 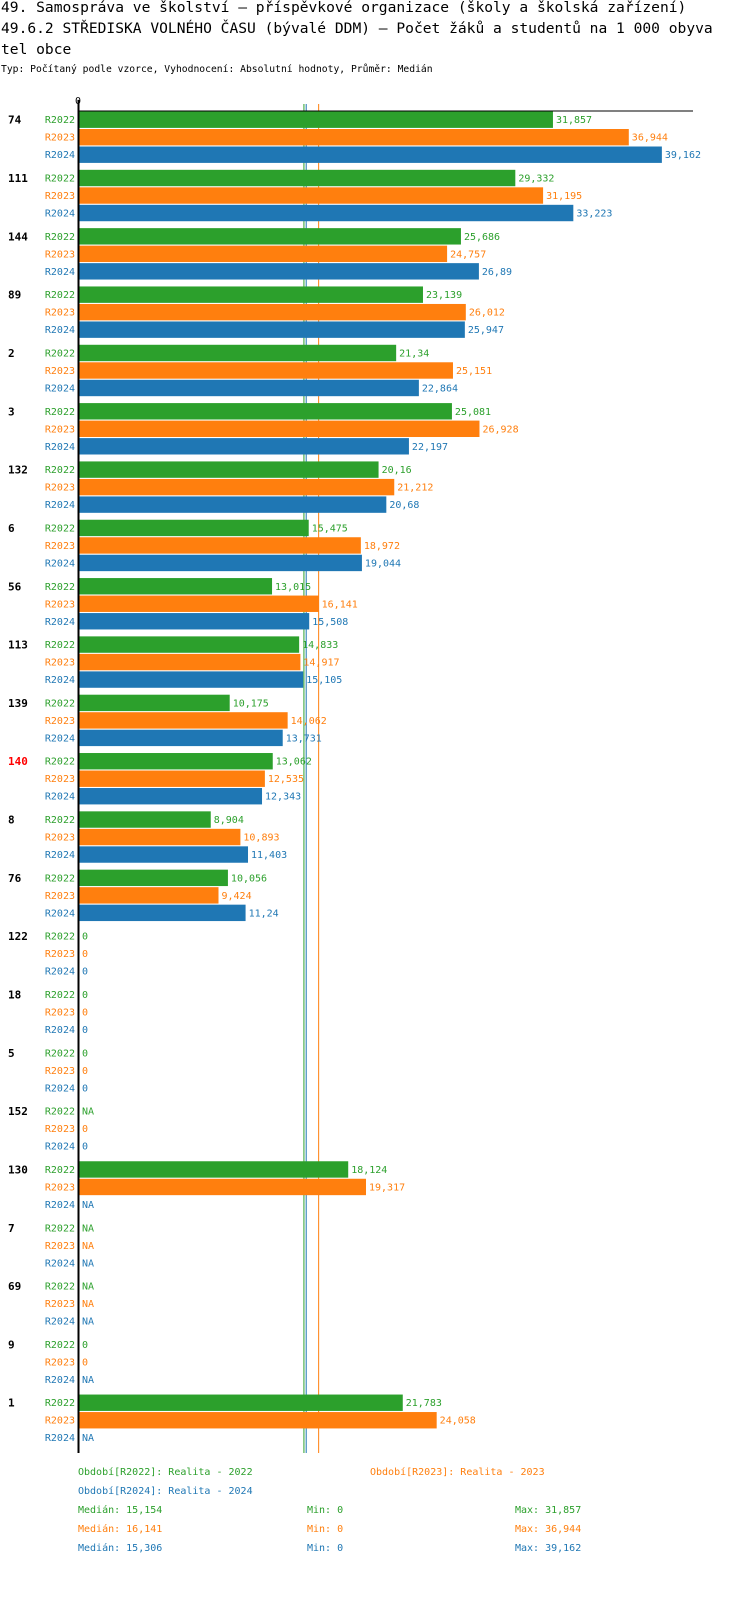 What do you see at coordinates (165, 1491) in the screenshot?
I see `legend-r2024: Období[R2024]: Realita - 2024` at bounding box center [165, 1491].